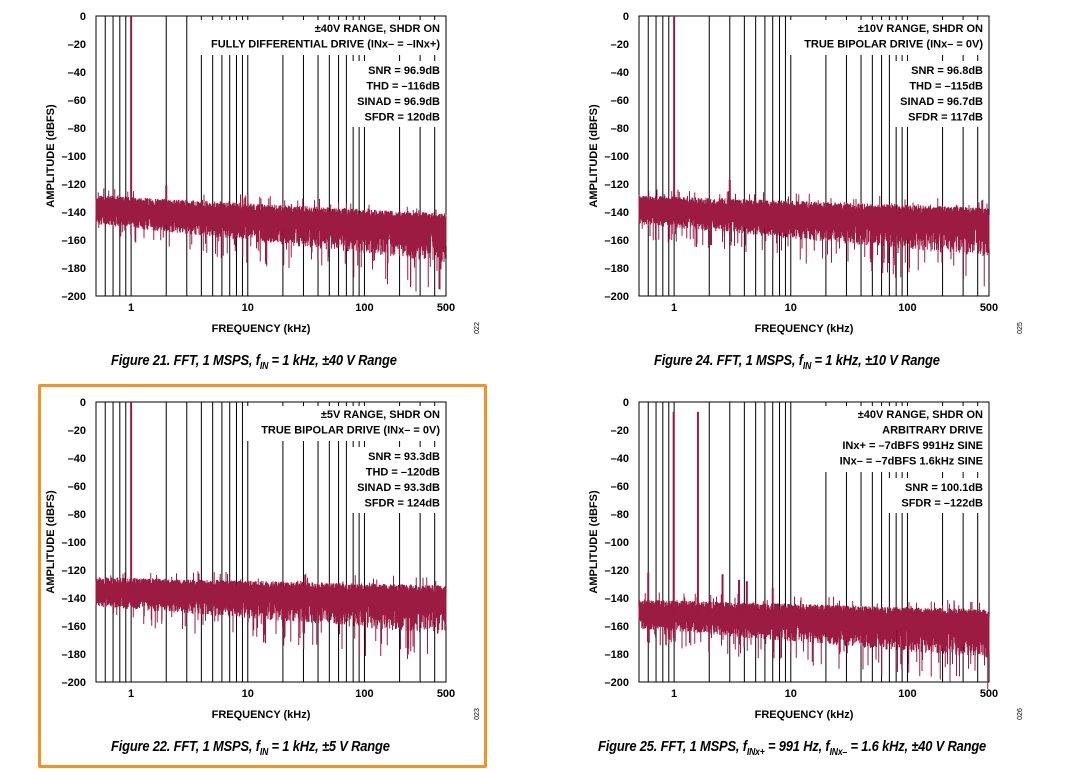 This screenshot has width=1075, height=772. Describe the element at coordinates (404, 457) in the screenshot. I see `stats-line: SNR = 93.3dB` at that location.